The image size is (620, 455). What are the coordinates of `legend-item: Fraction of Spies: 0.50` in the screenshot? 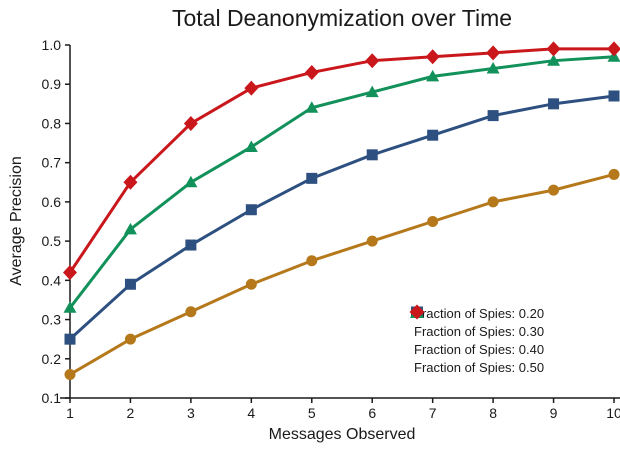 It's located at (476, 340).